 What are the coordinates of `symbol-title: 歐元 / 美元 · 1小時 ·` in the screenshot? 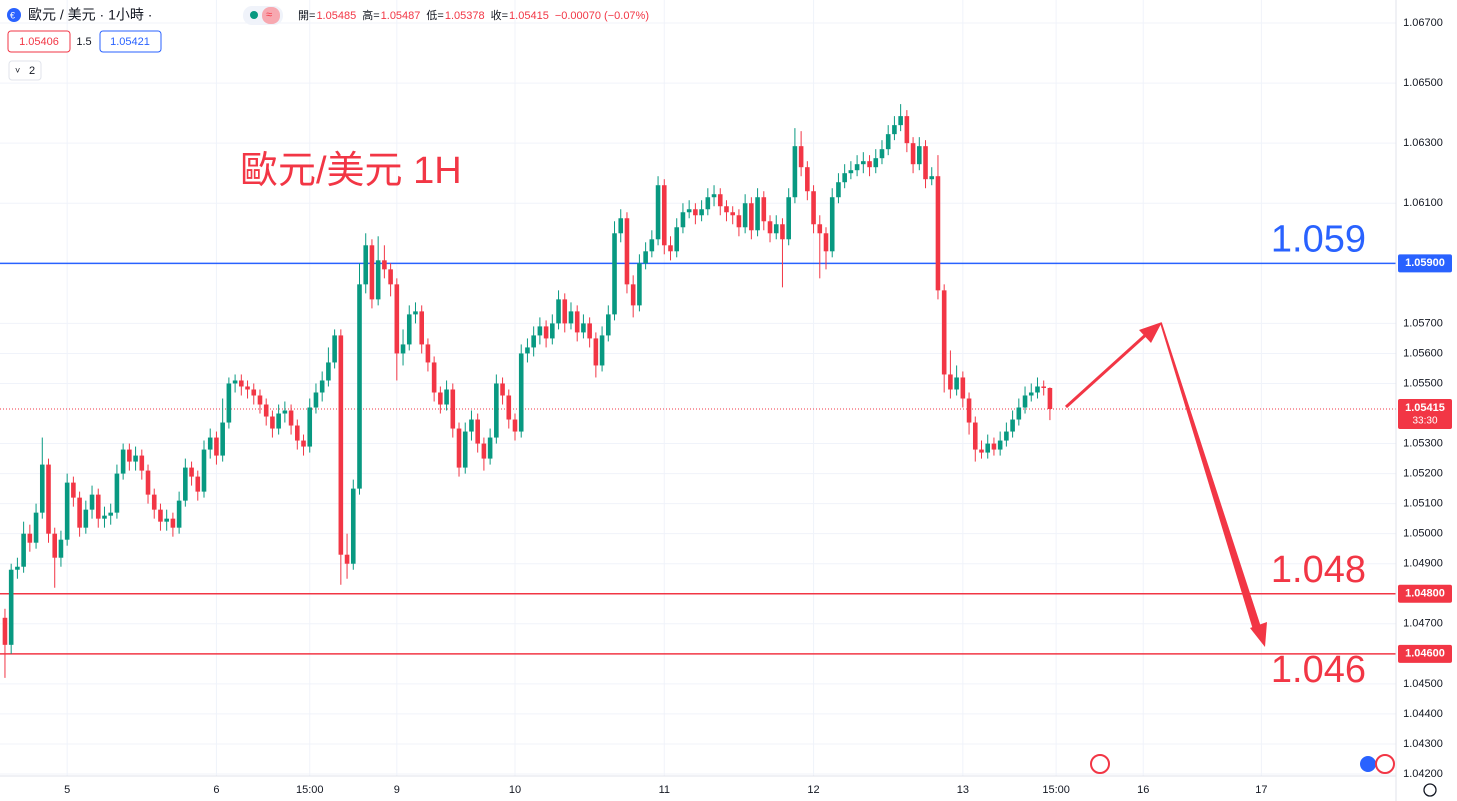 It's located at (90, 15).